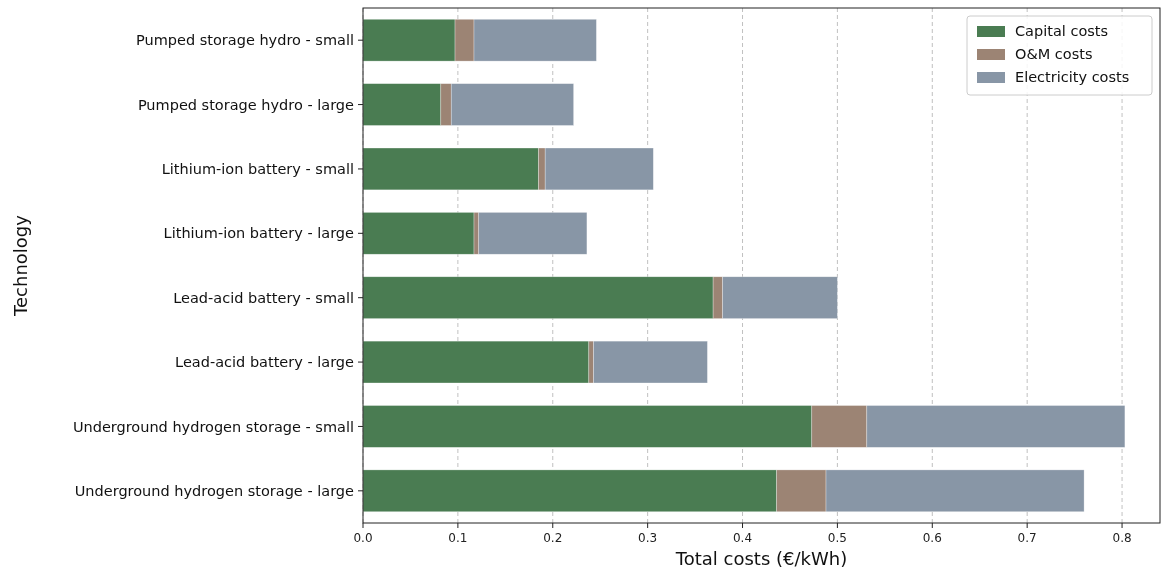 The height and width of the screenshot is (573, 1161). Describe the element at coordinates (259, 233) in the screenshot. I see `y-tick-label: Lithium-ion battery - large` at that location.